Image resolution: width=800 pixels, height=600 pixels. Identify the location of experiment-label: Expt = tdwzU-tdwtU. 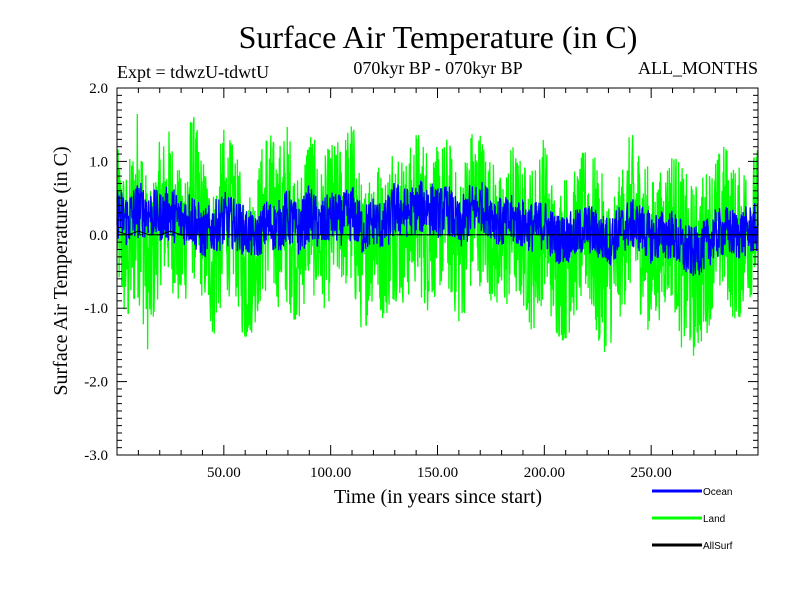
(193, 72).